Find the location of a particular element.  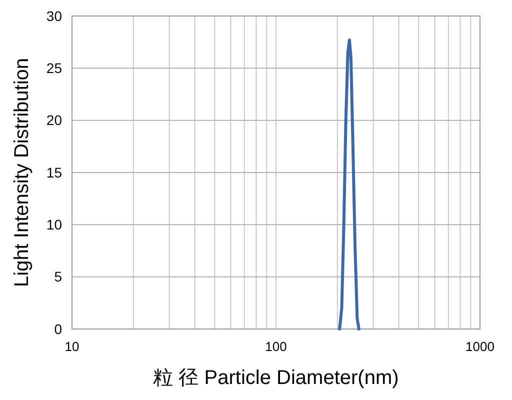

y-tick-label: 0 is located at coordinates (58, 328).